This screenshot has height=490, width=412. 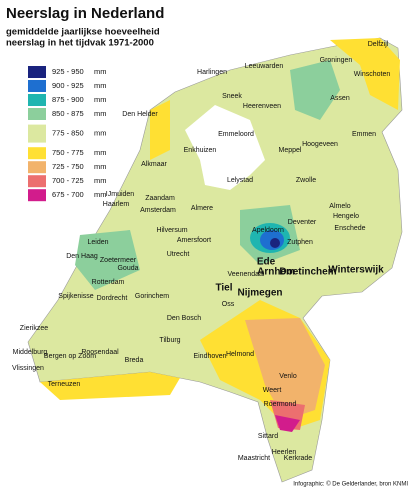 I want to click on city-label: Spijkenisse, so click(x=76, y=296).